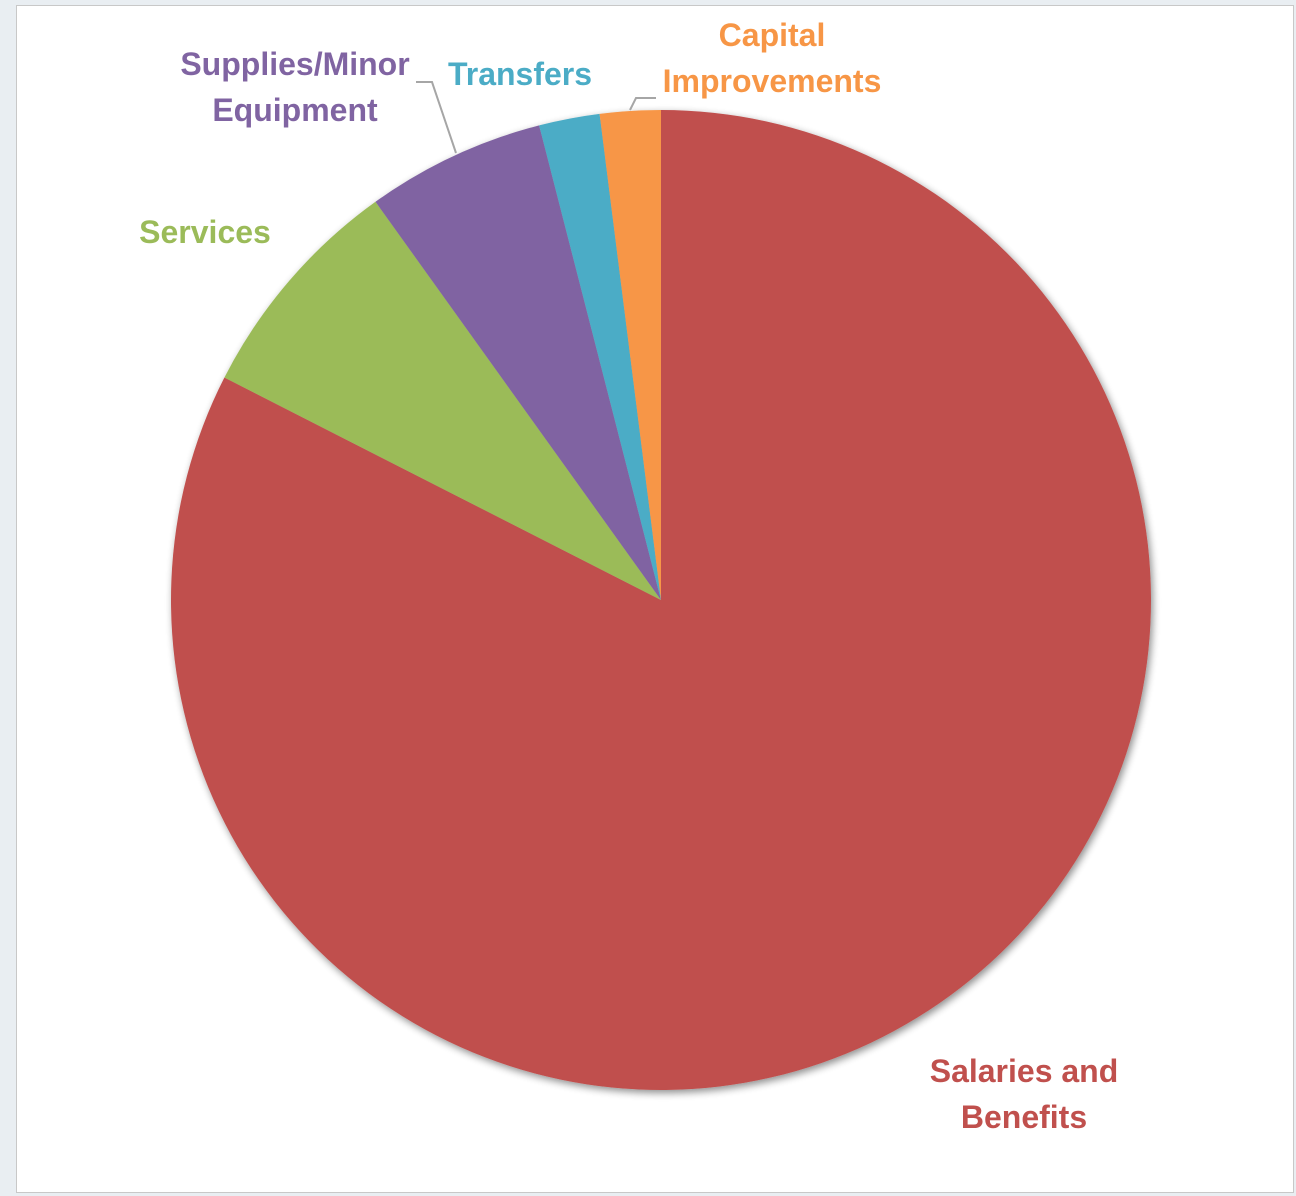 This screenshot has width=1296, height=1196. Describe the element at coordinates (1024, 1094) in the screenshot. I see `slice-label-salaries-and-benefits: Salaries and Benefits` at that location.